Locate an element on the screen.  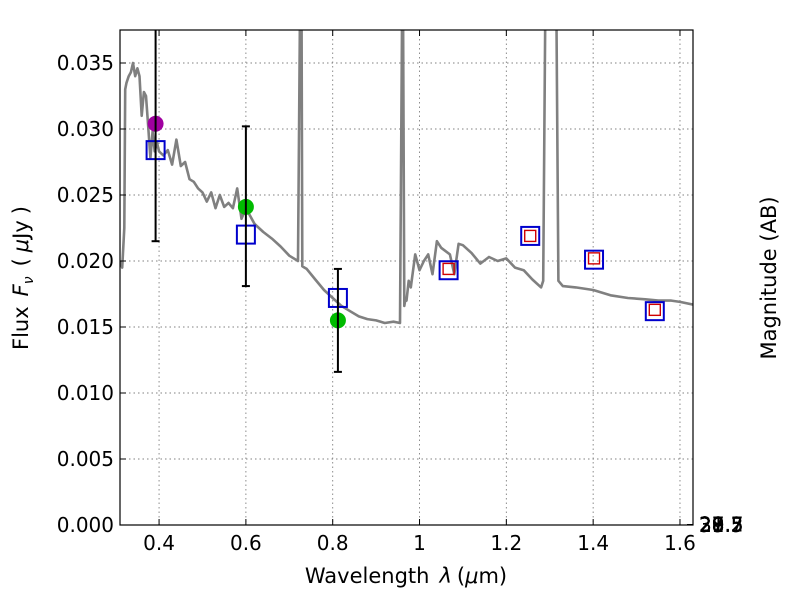
y-axis-label-unit-open: ( is located at coordinates (21, 262).